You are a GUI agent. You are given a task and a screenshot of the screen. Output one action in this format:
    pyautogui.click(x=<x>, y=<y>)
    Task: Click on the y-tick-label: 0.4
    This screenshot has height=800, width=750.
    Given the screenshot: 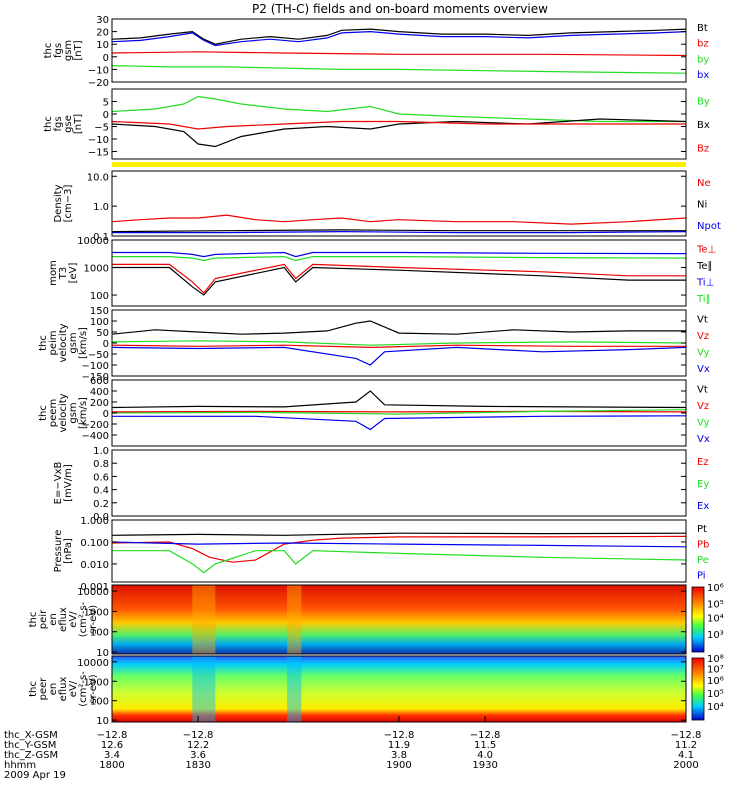 What is the action you would take?
    pyautogui.click(x=101, y=491)
    